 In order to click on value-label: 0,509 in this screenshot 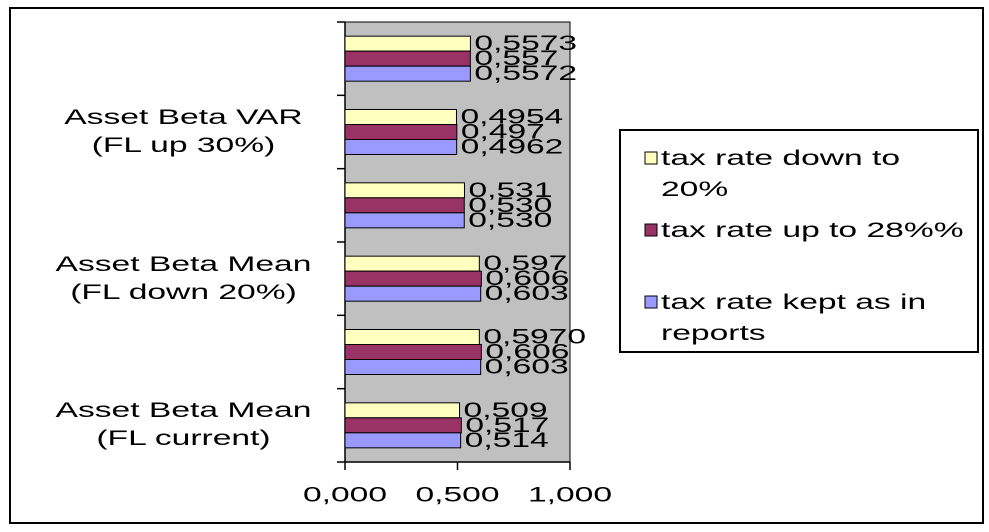, I will do `click(506, 409)`.